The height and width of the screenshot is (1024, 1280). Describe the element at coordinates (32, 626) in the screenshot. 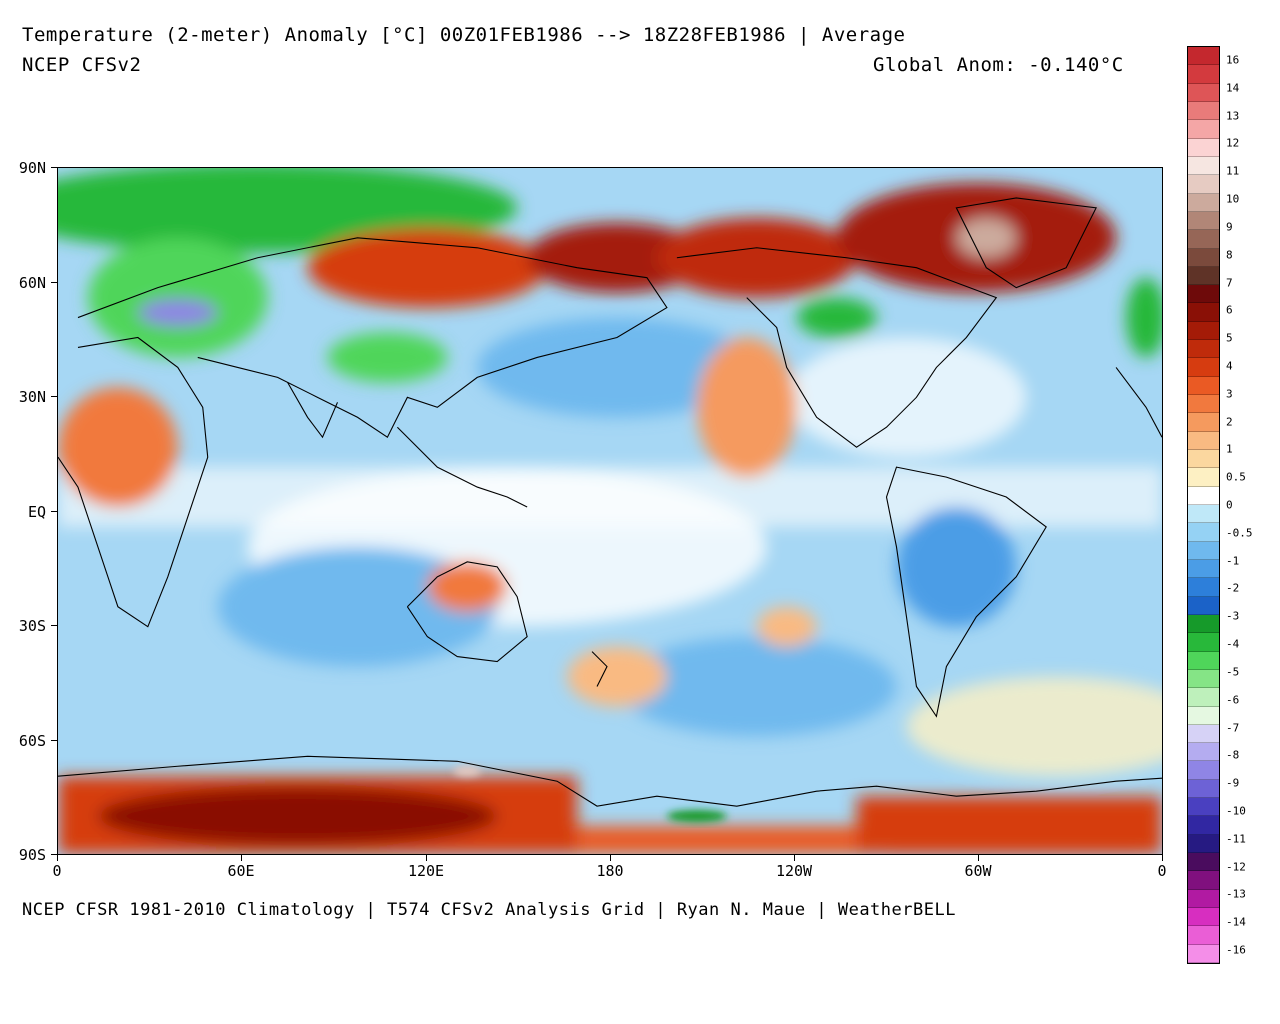

I see `lat-label-30s: 30S` at that location.